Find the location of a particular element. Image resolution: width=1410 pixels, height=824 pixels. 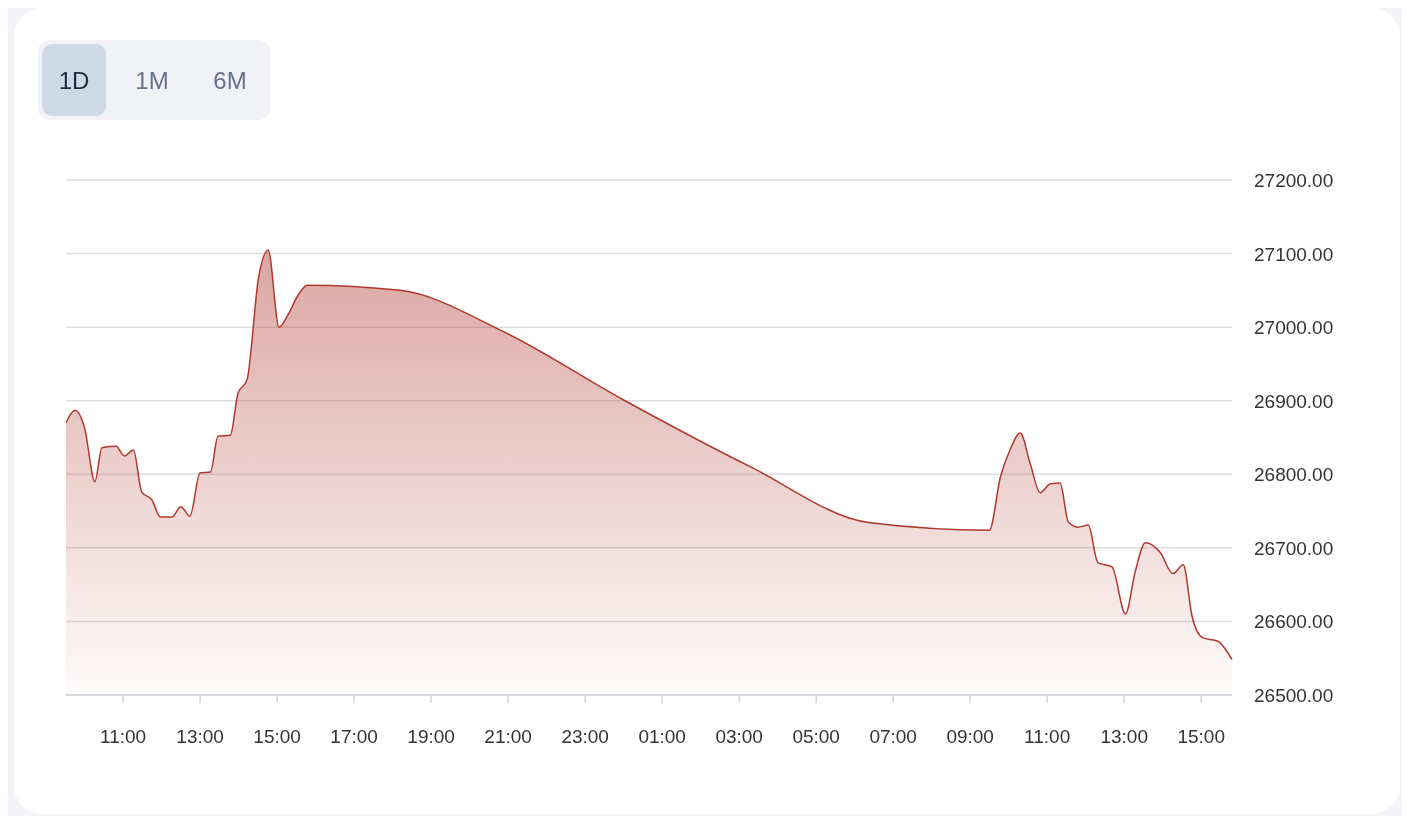

y-tick-label: 26900.00 is located at coordinates (1294, 401).